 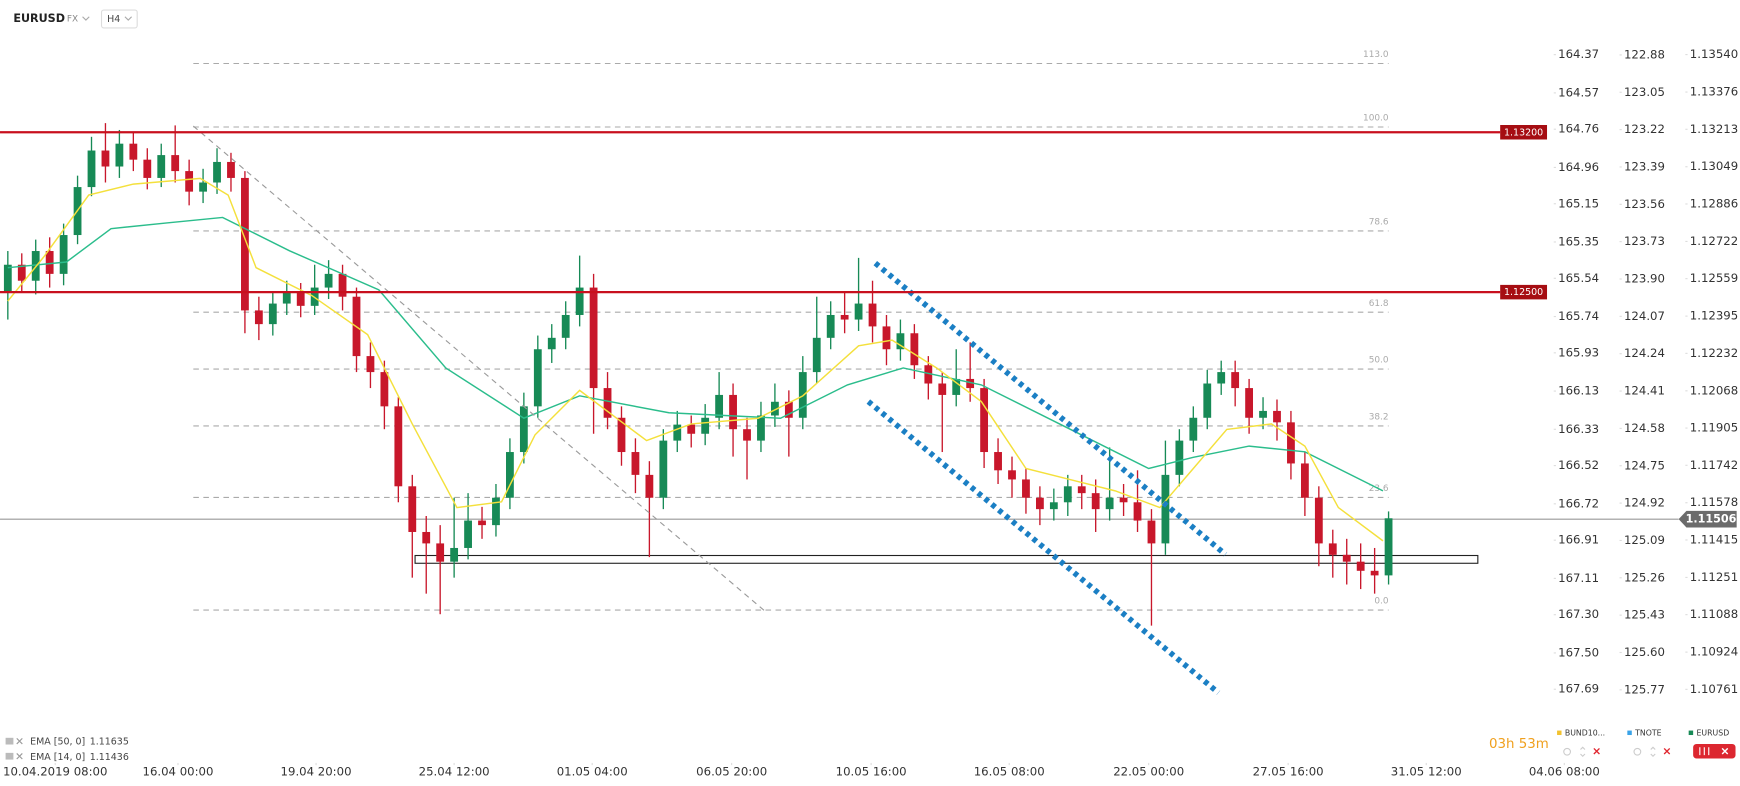 I want to click on y-tick-label: 123.73, so click(x=1644, y=241).